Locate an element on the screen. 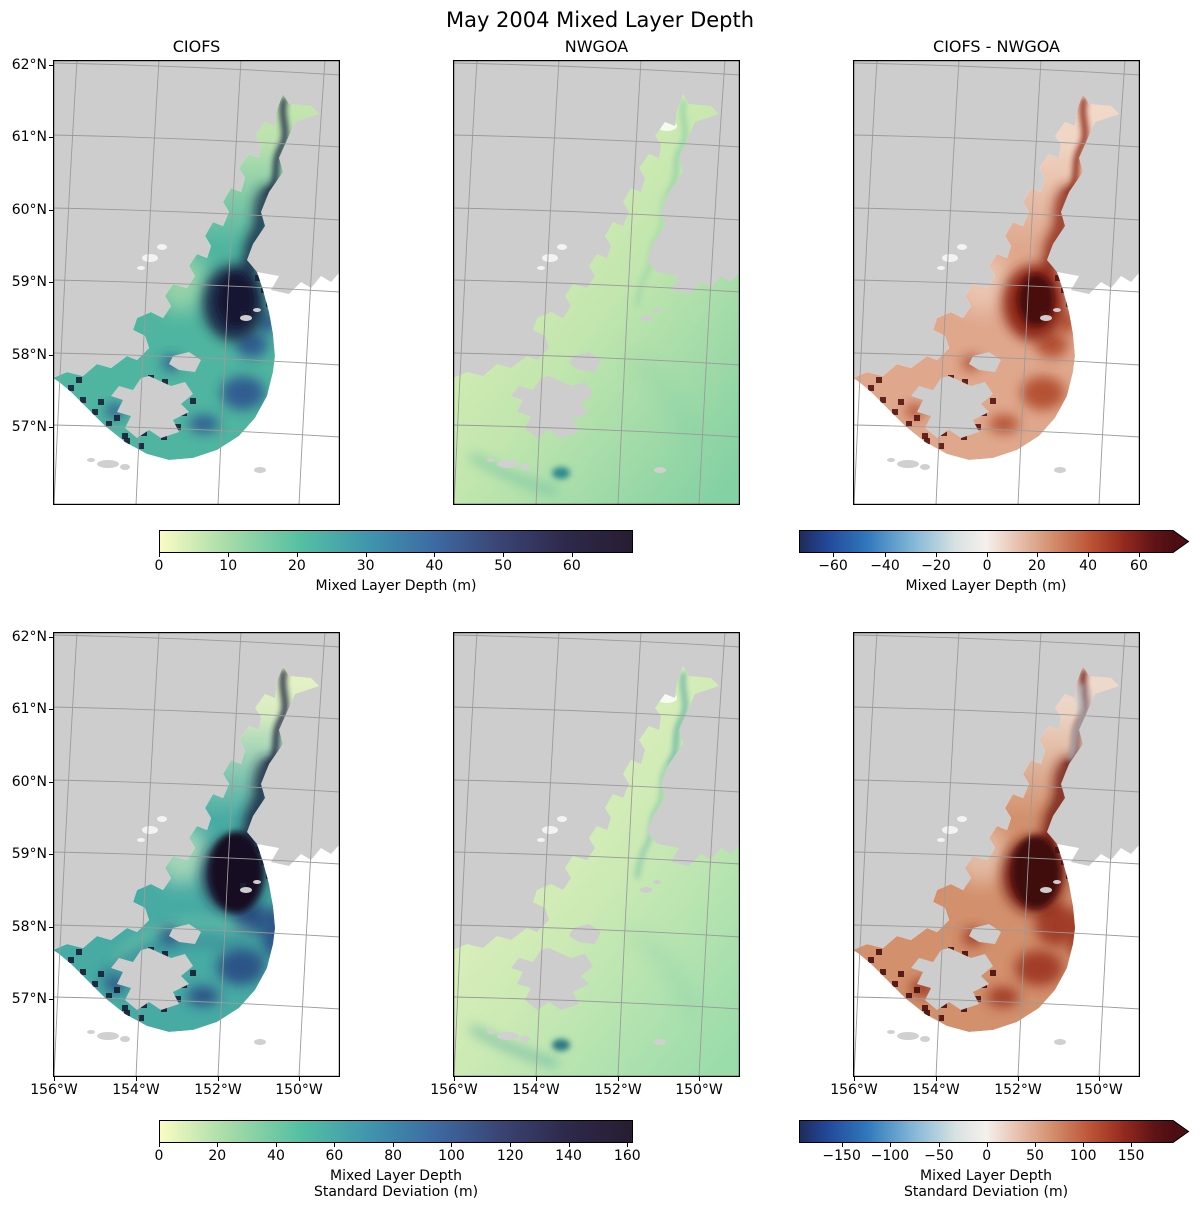 This screenshot has height=1214, width=1200. colorbar-mld-diff is located at coordinates (994, 541).